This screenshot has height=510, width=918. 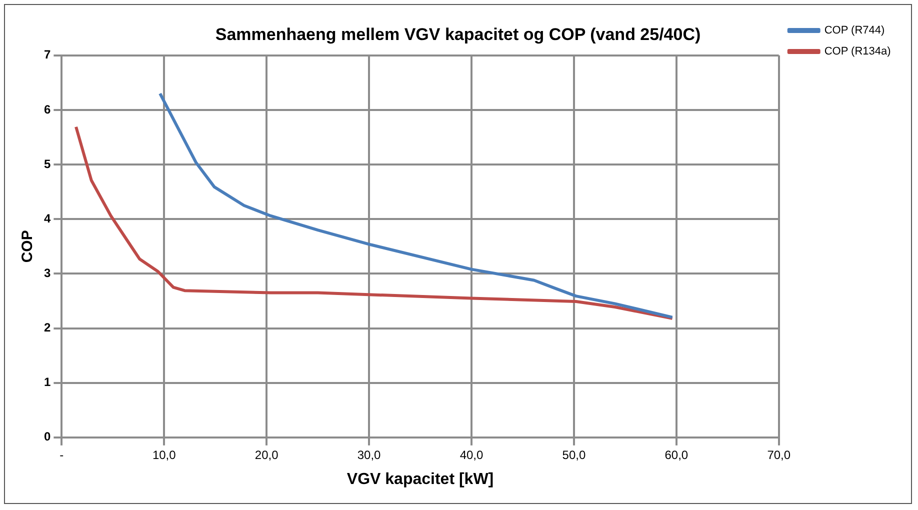 What do you see at coordinates (266, 455) in the screenshot?
I see `x-tick-label: 20,0` at bounding box center [266, 455].